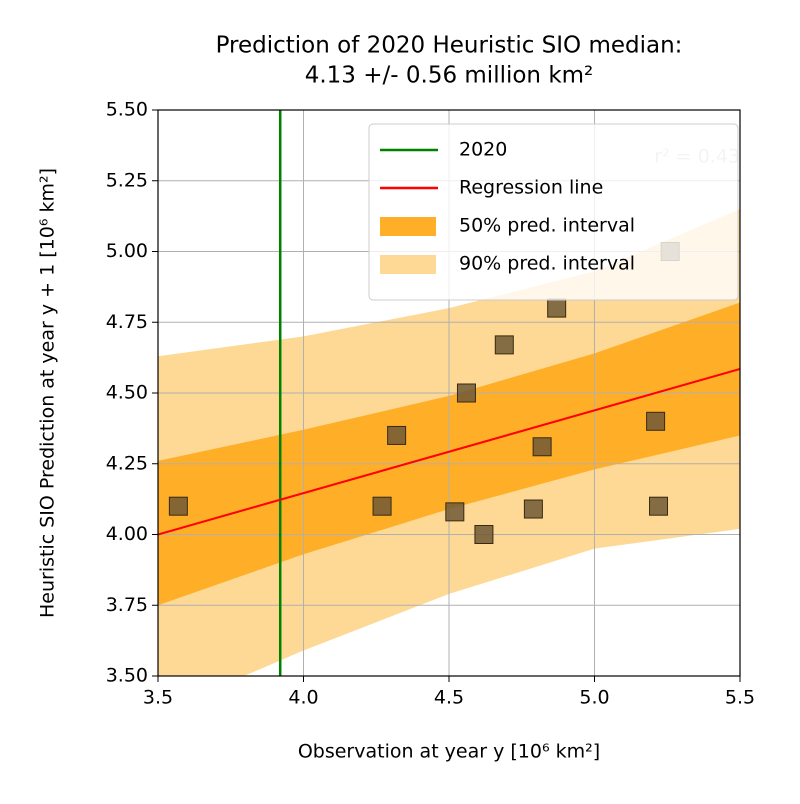  Describe the element at coordinates (127, 605) in the screenshot. I see `y-tick-label: 3.75` at that location.